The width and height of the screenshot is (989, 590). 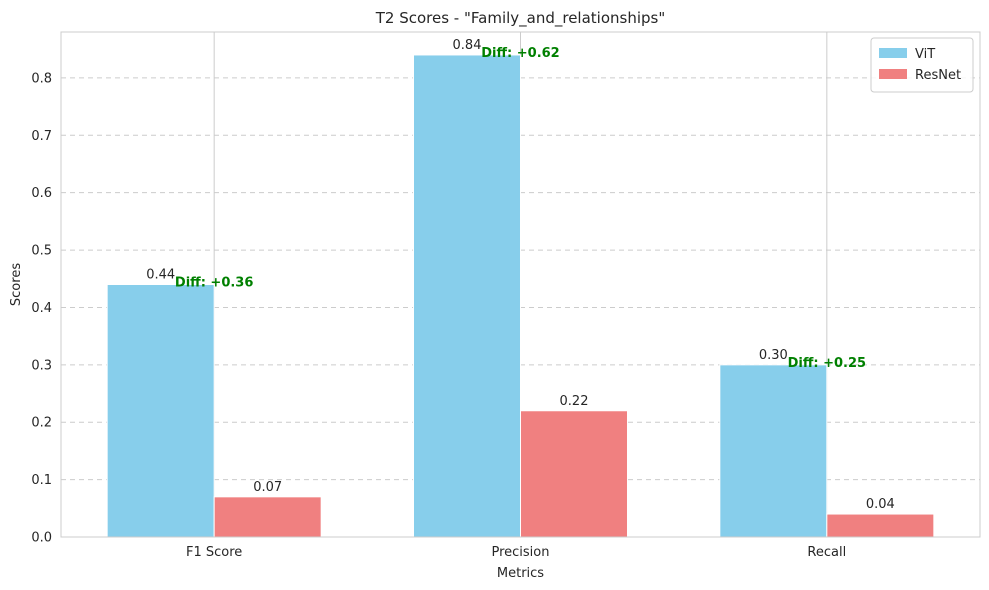 What do you see at coordinates (41, 136) in the screenshot?
I see `y-tick-label: 0.7` at bounding box center [41, 136].